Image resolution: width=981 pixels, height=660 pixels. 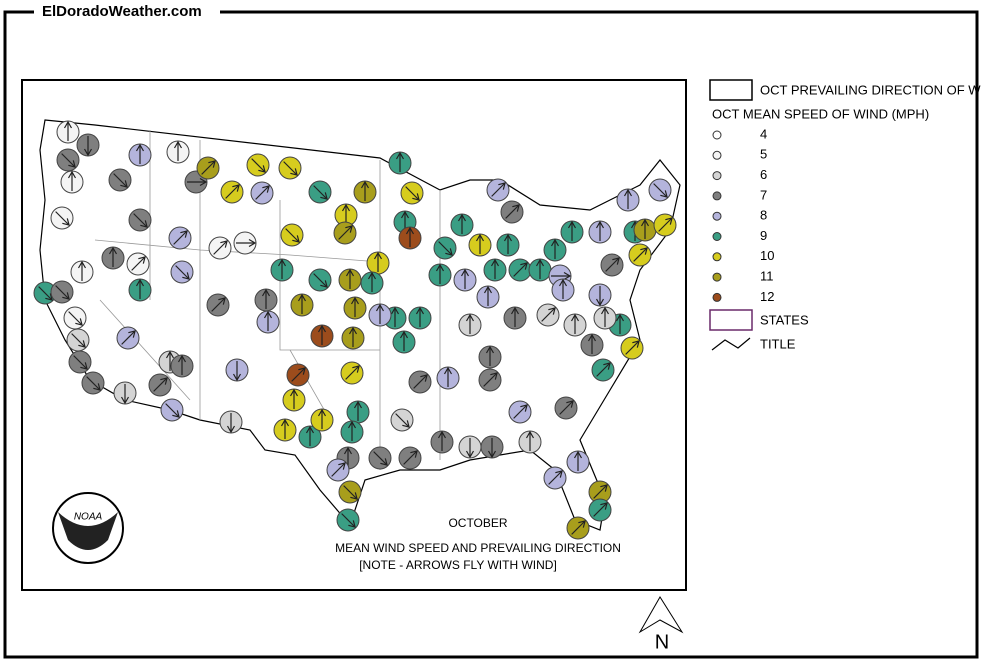 I want to click on legend-title: TITLE, so click(x=778, y=343).